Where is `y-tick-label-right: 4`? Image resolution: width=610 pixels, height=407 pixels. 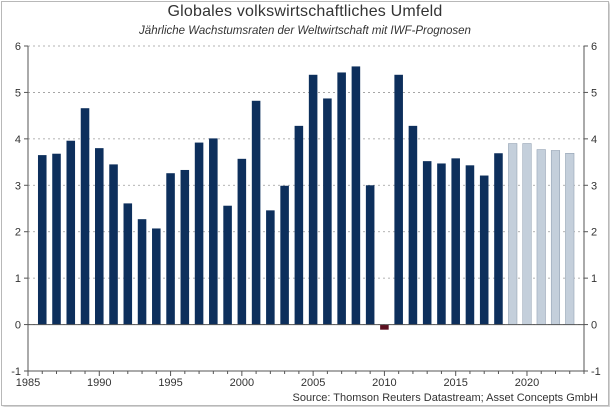
y-tick-label-right: 4 is located at coordinates (594, 140).